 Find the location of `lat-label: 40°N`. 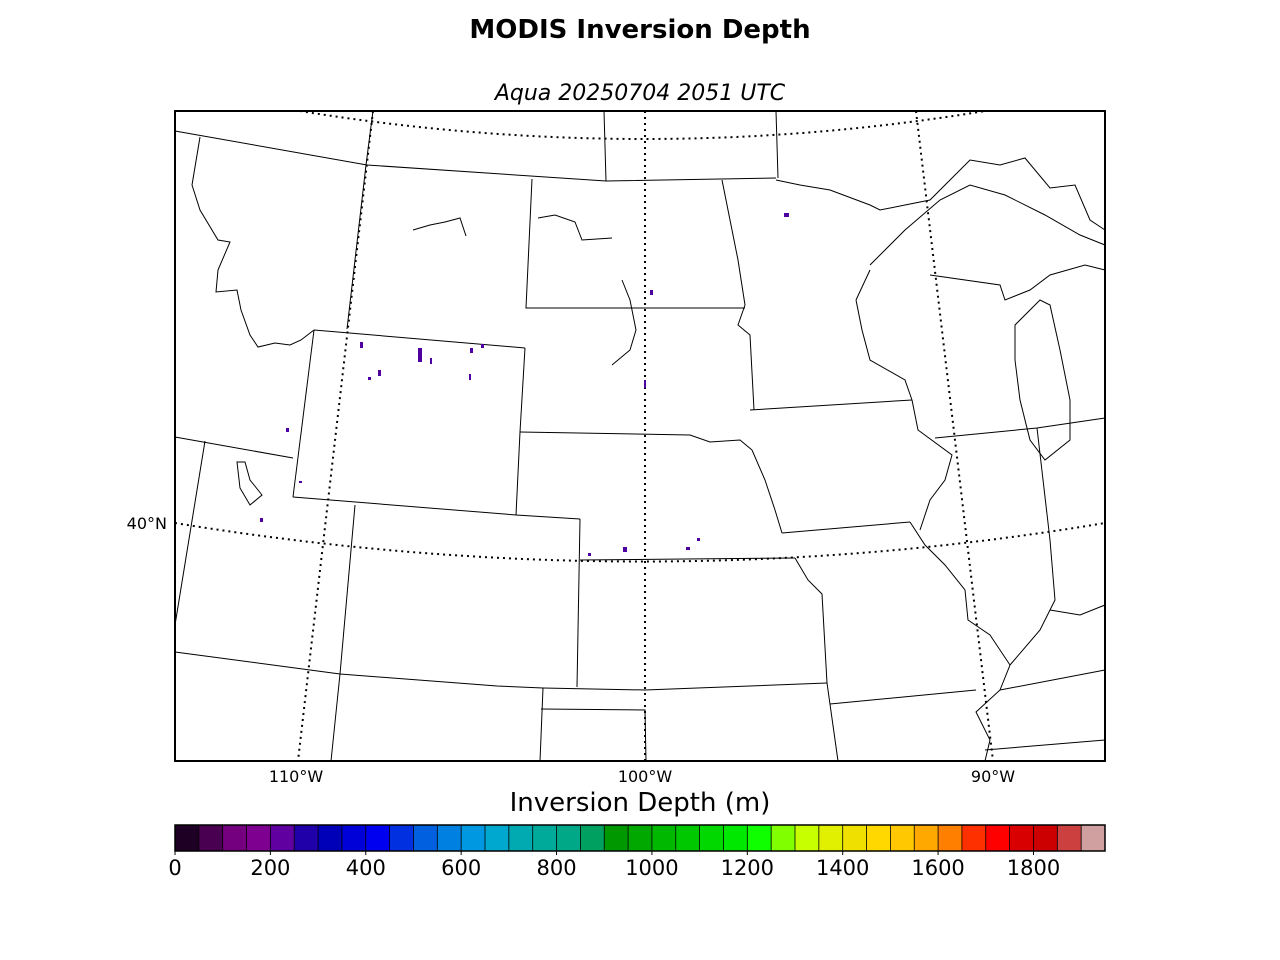

lat-label: 40°N is located at coordinates (147, 523).